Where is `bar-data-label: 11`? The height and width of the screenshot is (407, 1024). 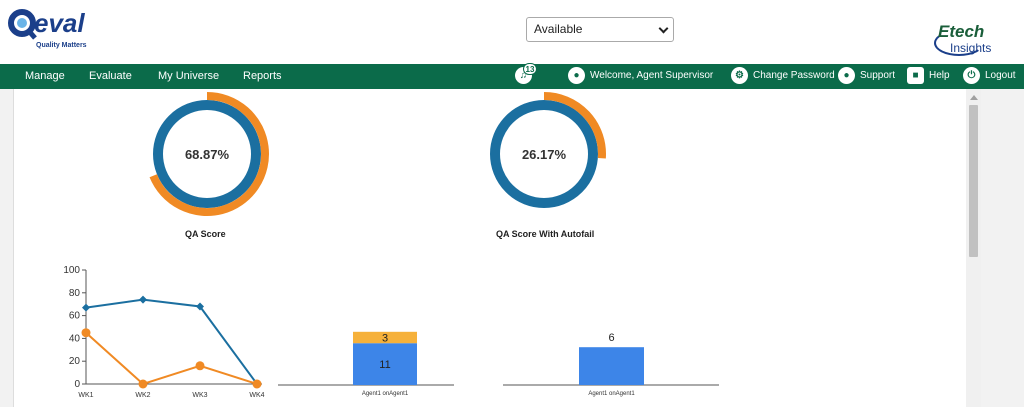 bar-data-label: 11 is located at coordinates (384, 365).